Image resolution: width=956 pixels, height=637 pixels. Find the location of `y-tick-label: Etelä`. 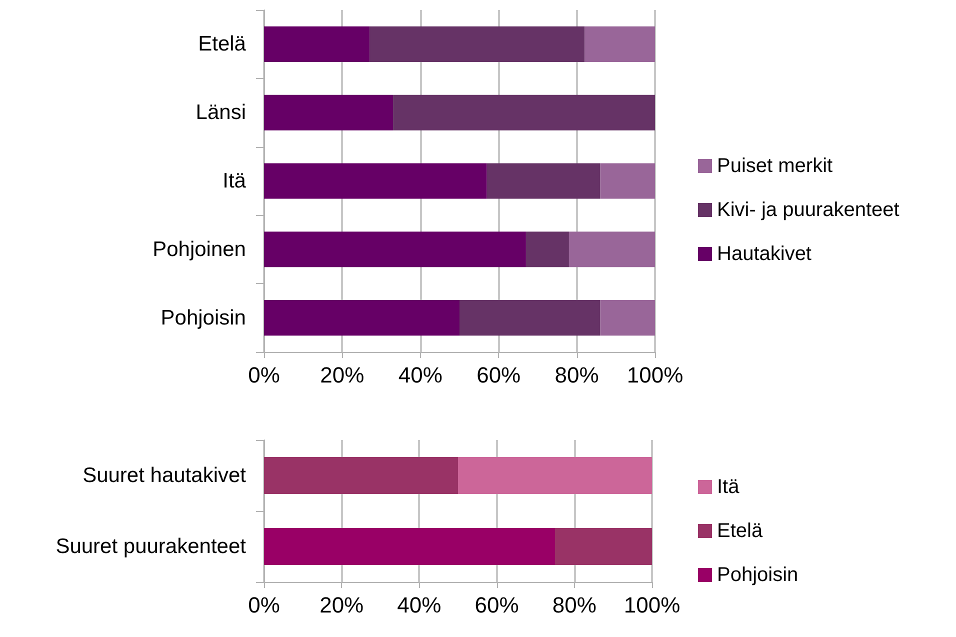

y-tick-label: Etelä is located at coordinates (222, 44).